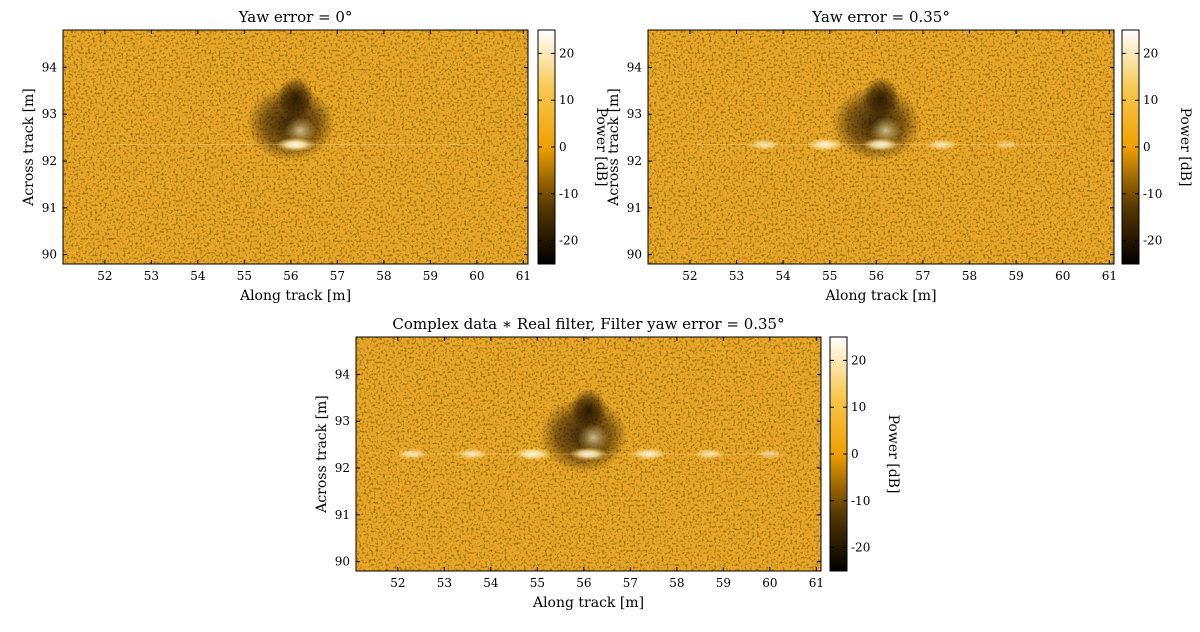  What do you see at coordinates (295, 17) in the screenshot?
I see `chart-title: Yaw error = 0°` at bounding box center [295, 17].